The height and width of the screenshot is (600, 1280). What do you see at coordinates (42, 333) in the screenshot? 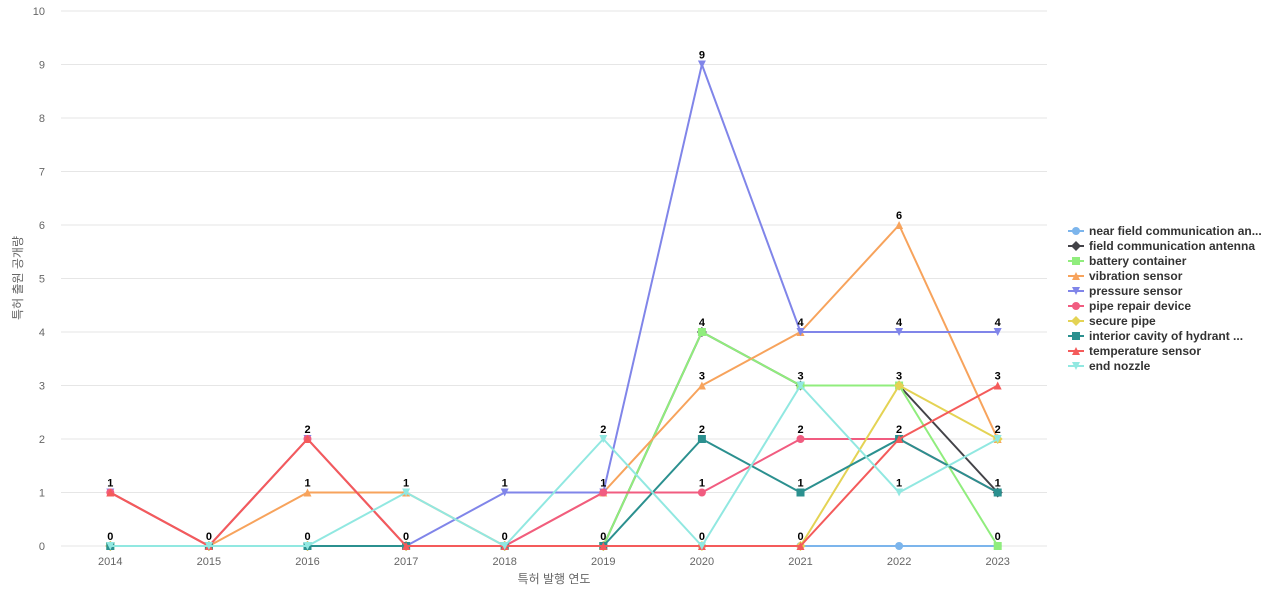
I see `y-tick-label: 4` at bounding box center [42, 333].